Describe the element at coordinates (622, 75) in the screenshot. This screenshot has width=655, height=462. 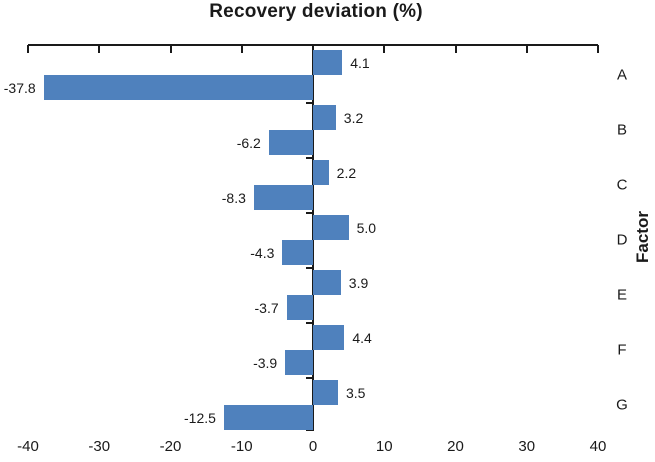
I see `category-label-A: A` at that location.